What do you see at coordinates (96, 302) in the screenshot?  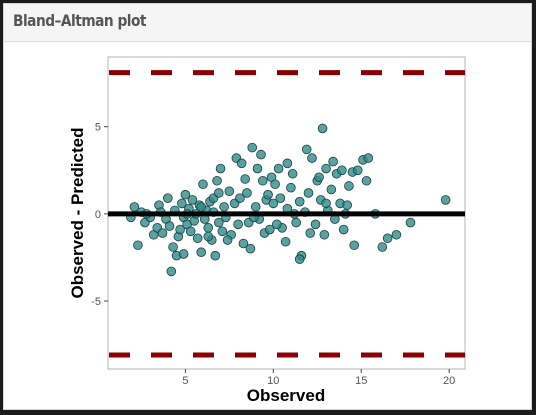 I see `y-tick-label: -5` at bounding box center [96, 302].